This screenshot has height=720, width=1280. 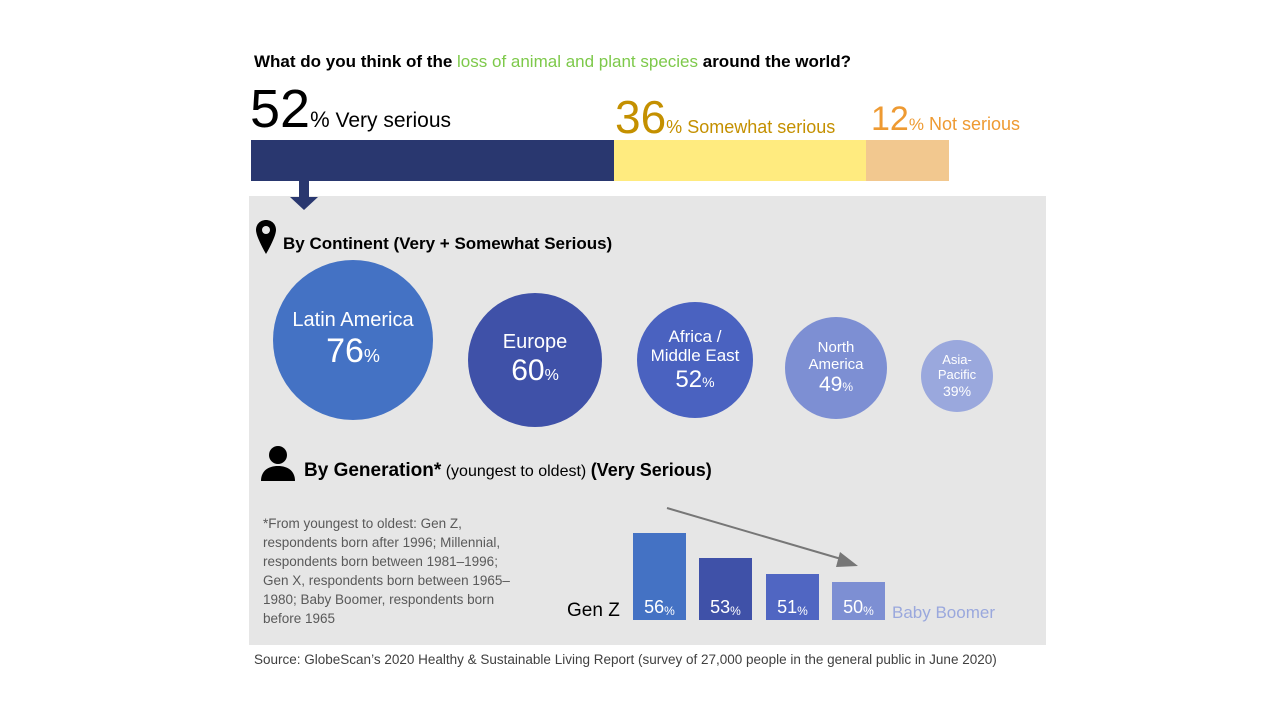 I want to click on bar-very-serious, so click(x=432, y=160).